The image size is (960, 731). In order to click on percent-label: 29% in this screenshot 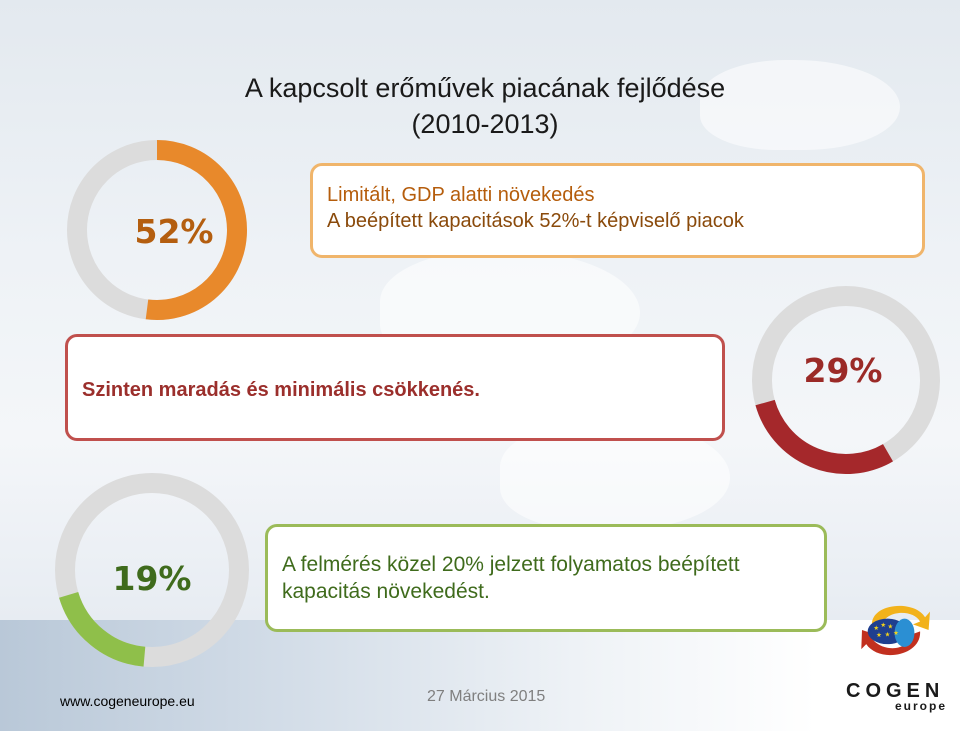, I will do `click(843, 370)`.